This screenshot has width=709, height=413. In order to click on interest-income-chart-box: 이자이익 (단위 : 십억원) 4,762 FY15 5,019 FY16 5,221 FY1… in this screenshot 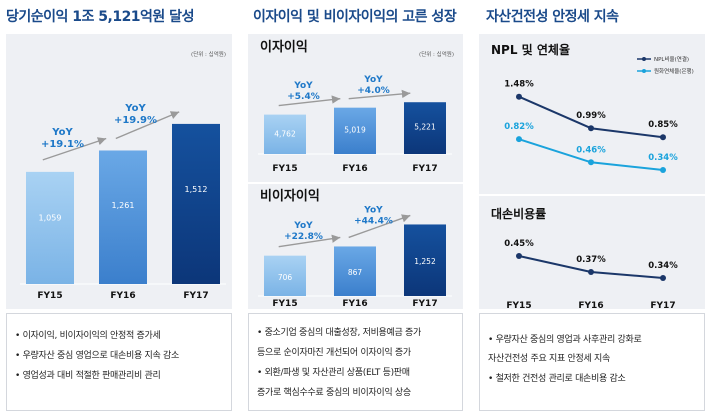, I will do `click(355, 108)`.